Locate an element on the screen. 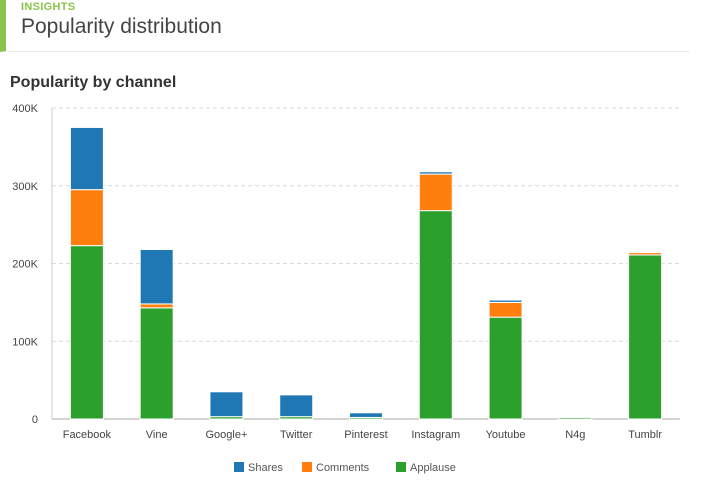  legend-label-shares: Shares is located at coordinates (265, 468).